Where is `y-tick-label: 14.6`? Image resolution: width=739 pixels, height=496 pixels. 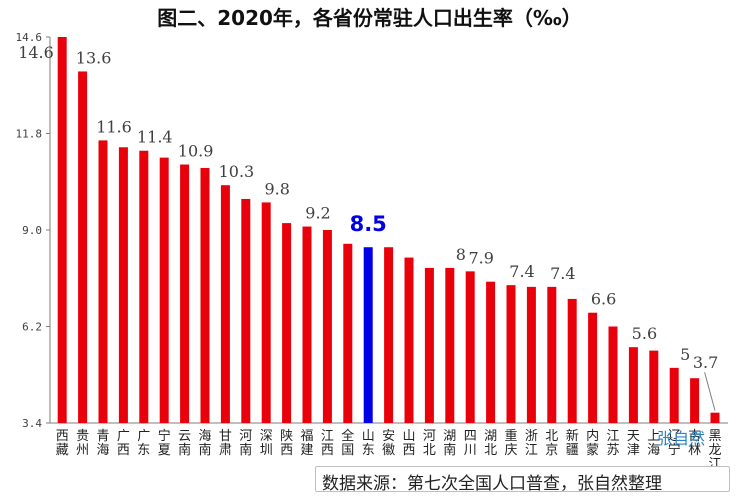 y-tick-label: 14.6 is located at coordinates (29, 37).